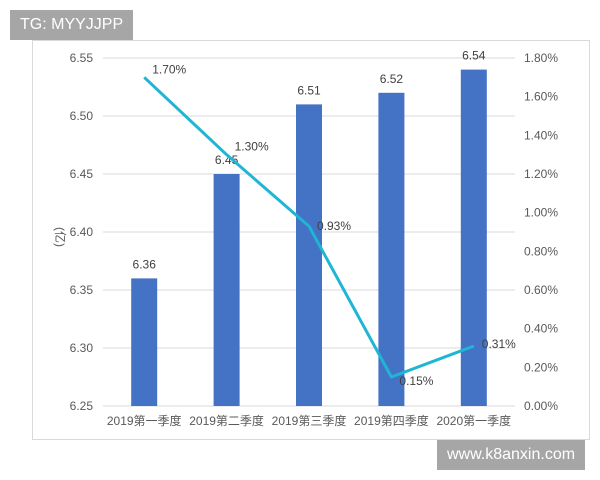  What do you see at coordinates (541, 290) in the screenshot?
I see `y2-tick-label: 0.60%` at bounding box center [541, 290].